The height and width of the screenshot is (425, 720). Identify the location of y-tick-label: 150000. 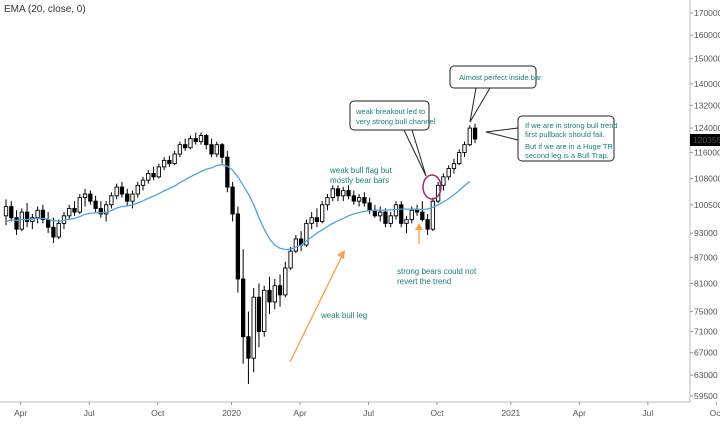
(707, 59).